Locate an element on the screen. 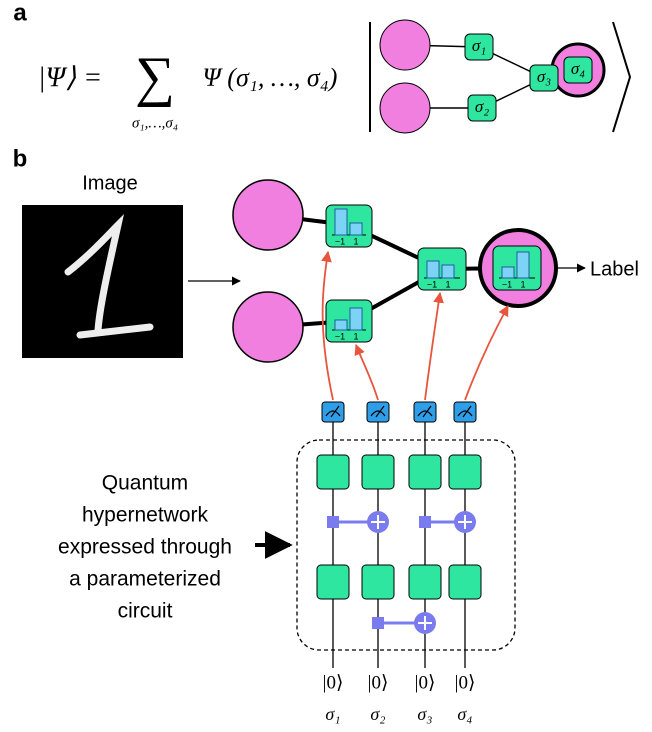 The height and width of the screenshot is (732, 652). equation-sum-index: σ₁,…,σ₄ is located at coordinates (155, 123).